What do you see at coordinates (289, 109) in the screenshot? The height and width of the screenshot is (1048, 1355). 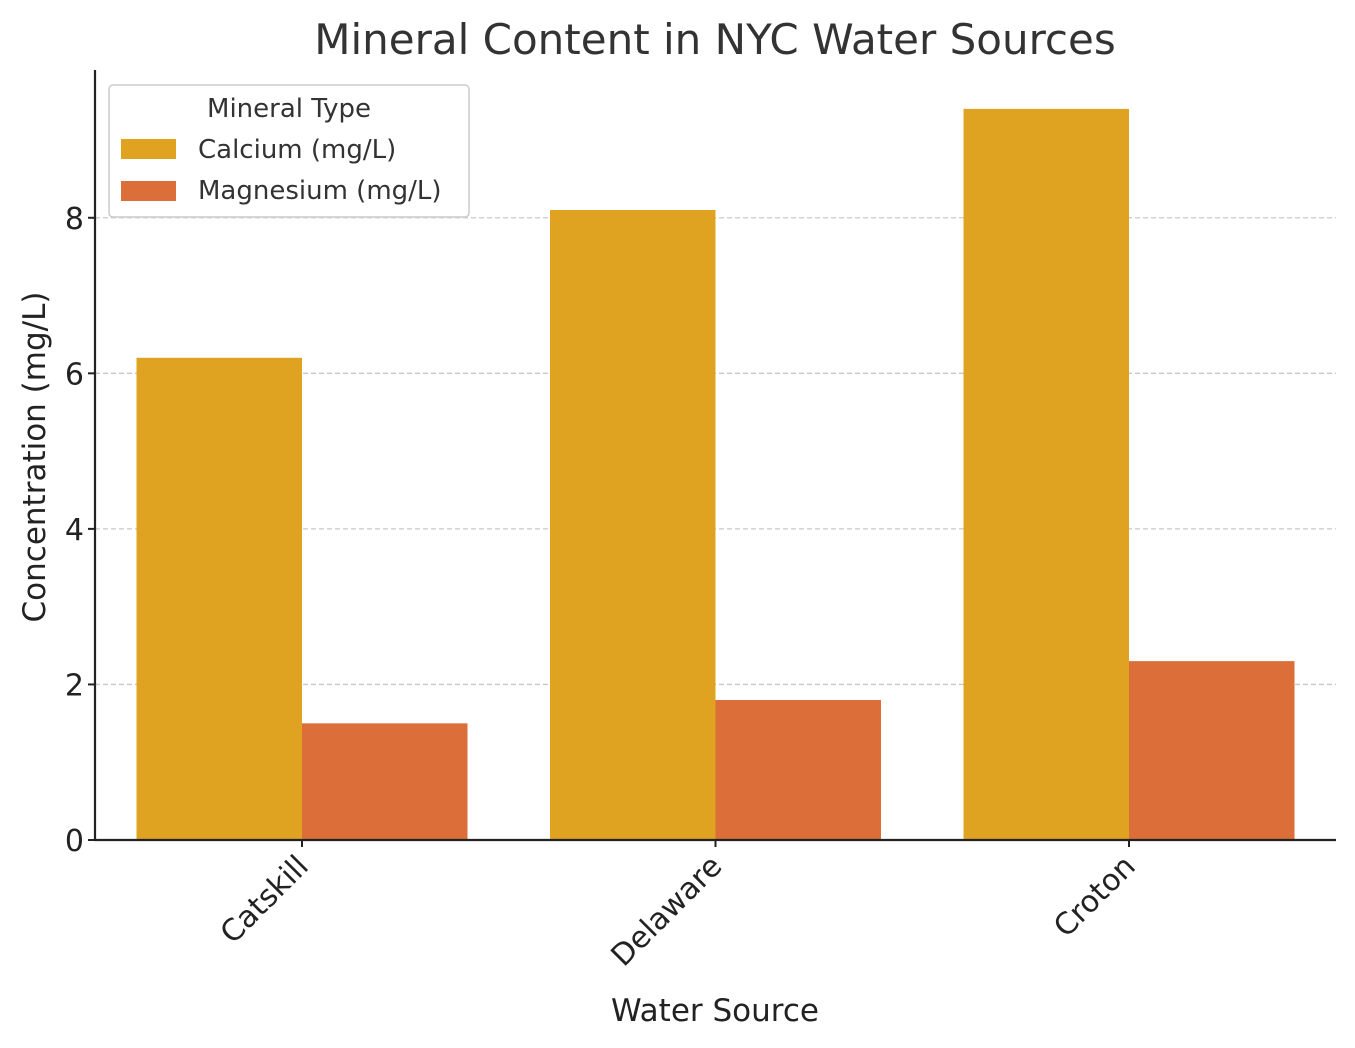 I see `legend-title: Mineral Type` at bounding box center [289, 109].